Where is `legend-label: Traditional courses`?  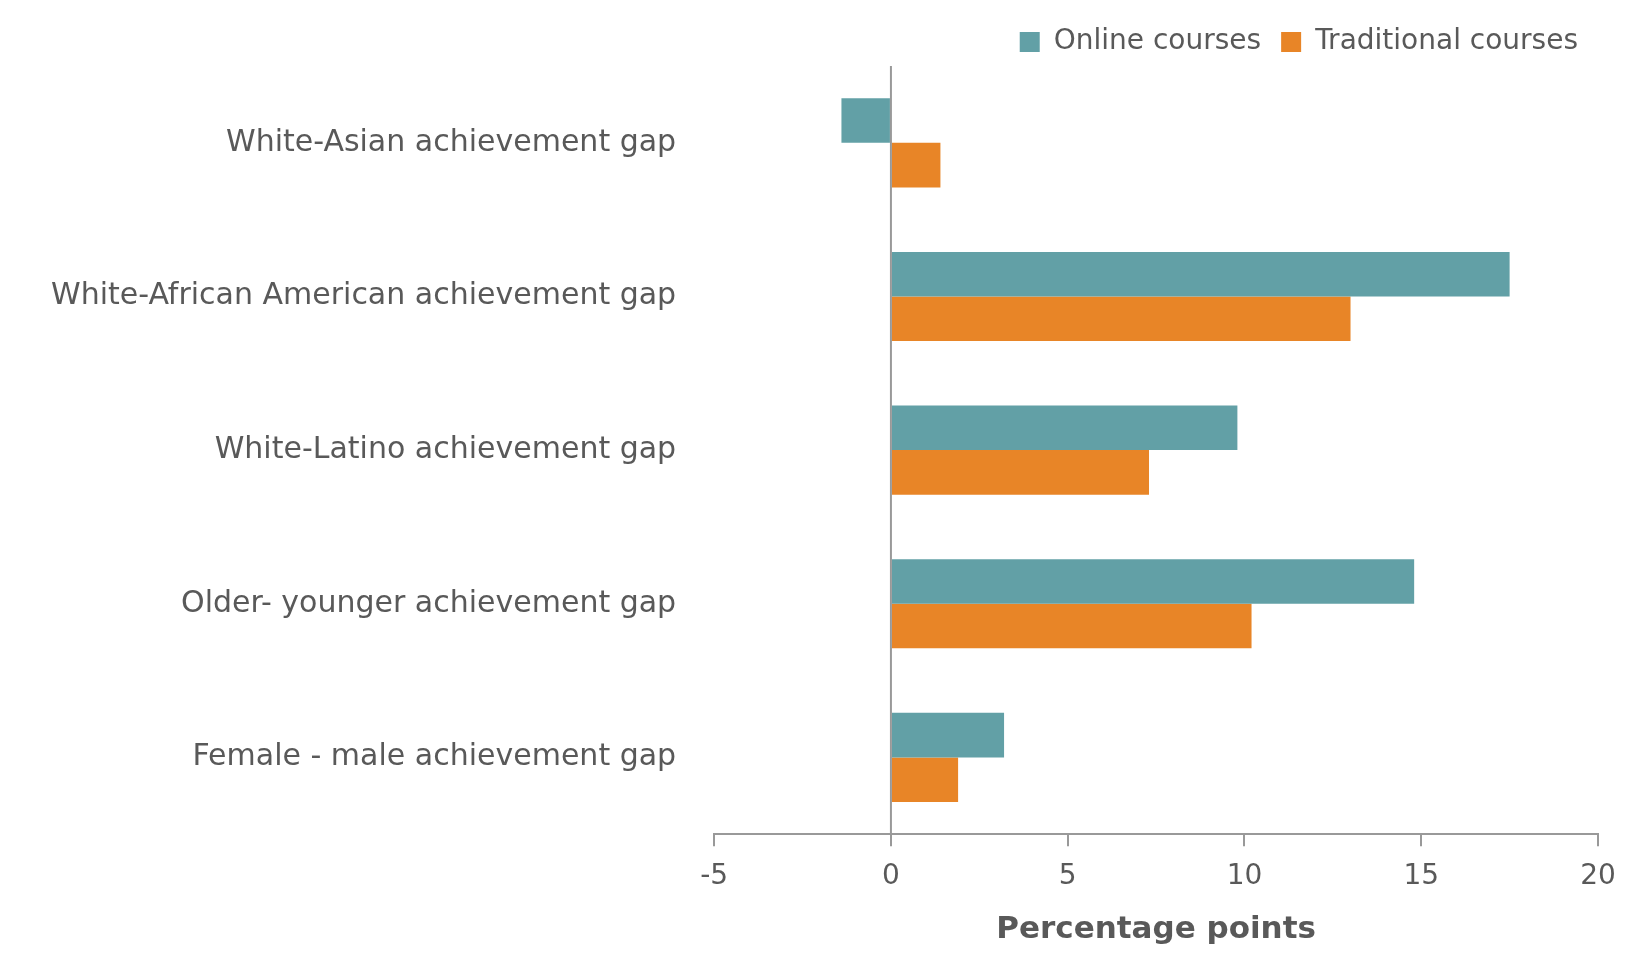 legend-label: Traditional courses is located at coordinates (1446, 40).